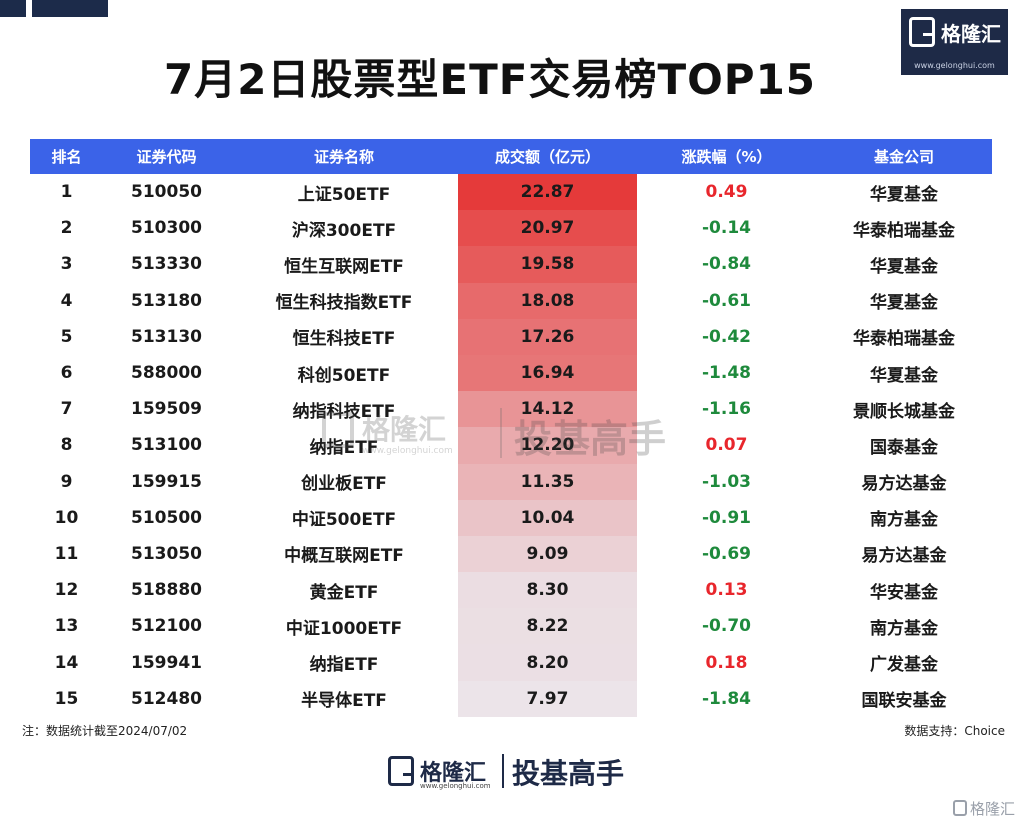 The image size is (1023, 825). Describe the element at coordinates (568, 773) in the screenshot. I see `footer-slogan: 投基高手` at that location.